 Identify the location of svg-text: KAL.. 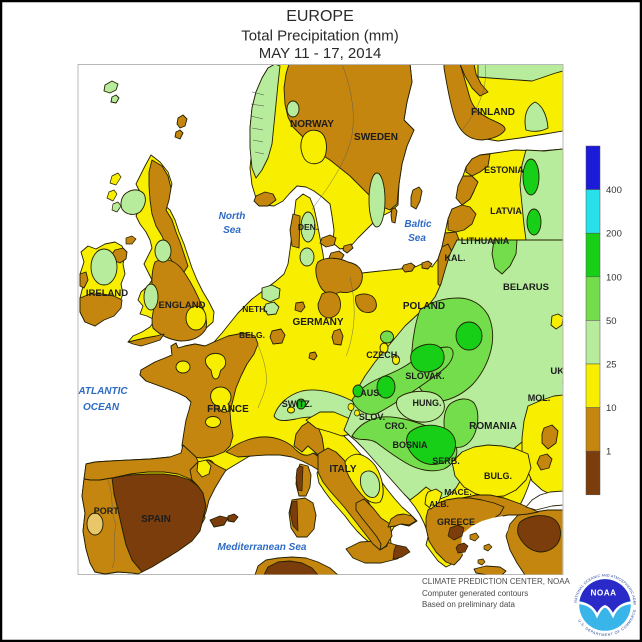
(455, 258).